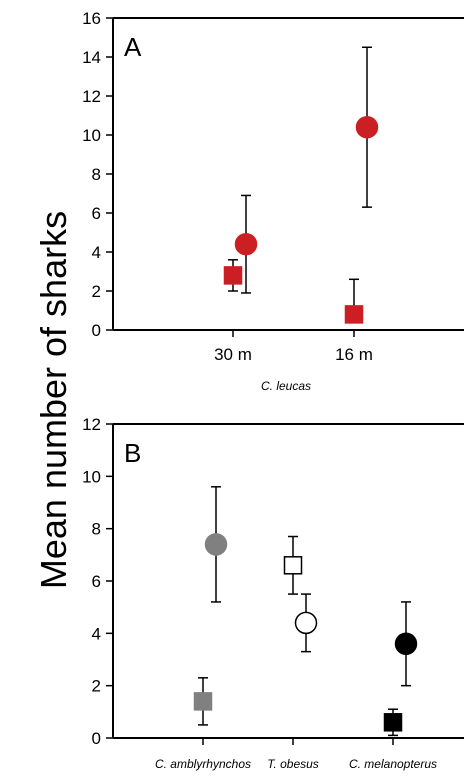  I want to click on x-category-label: 30 m, so click(233, 354).